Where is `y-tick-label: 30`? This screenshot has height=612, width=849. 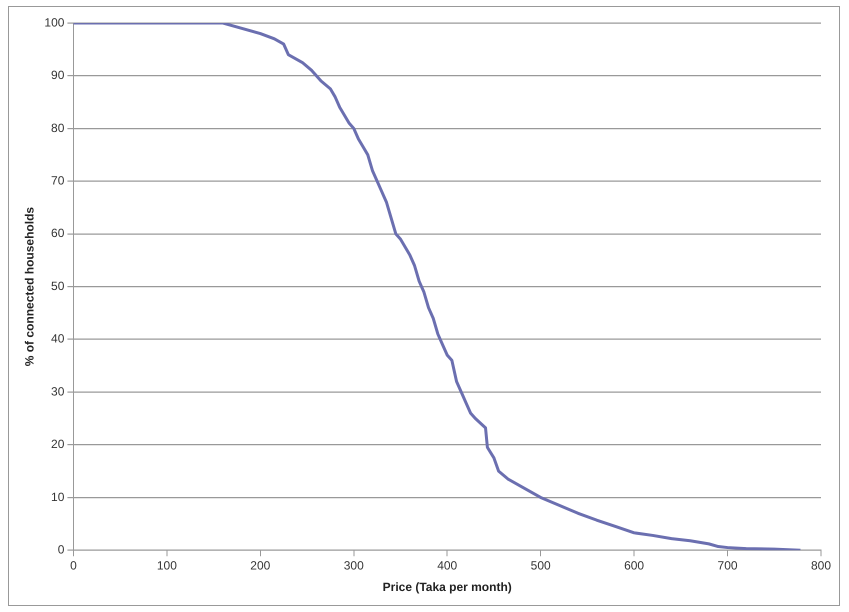
y-tick-label: 30 is located at coordinates (58, 391).